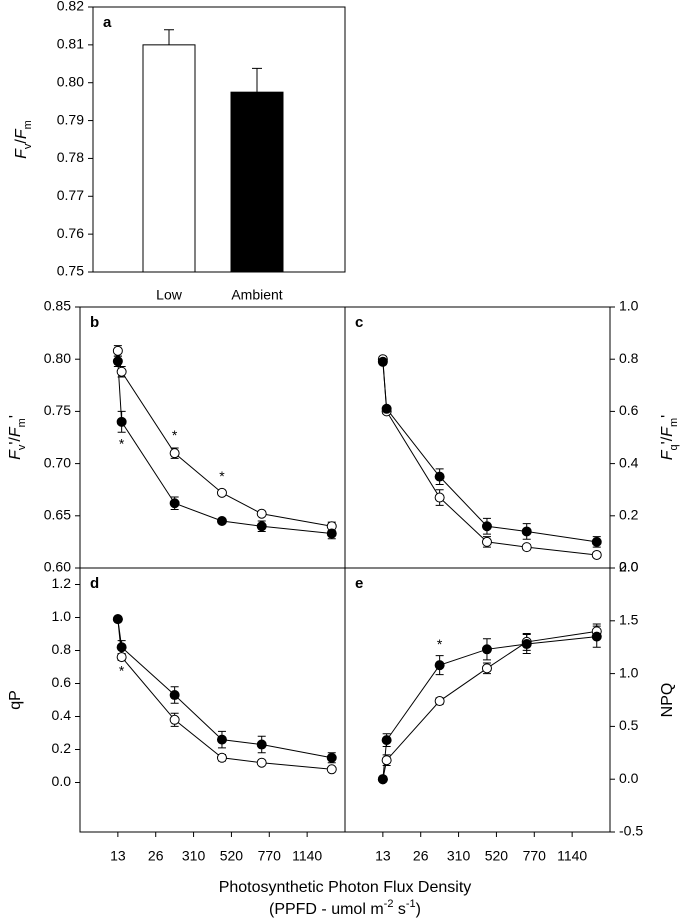 This screenshot has height=924, width=685. Describe the element at coordinates (70, 119) in the screenshot. I see `y-tick-label: 0.79` at that location.